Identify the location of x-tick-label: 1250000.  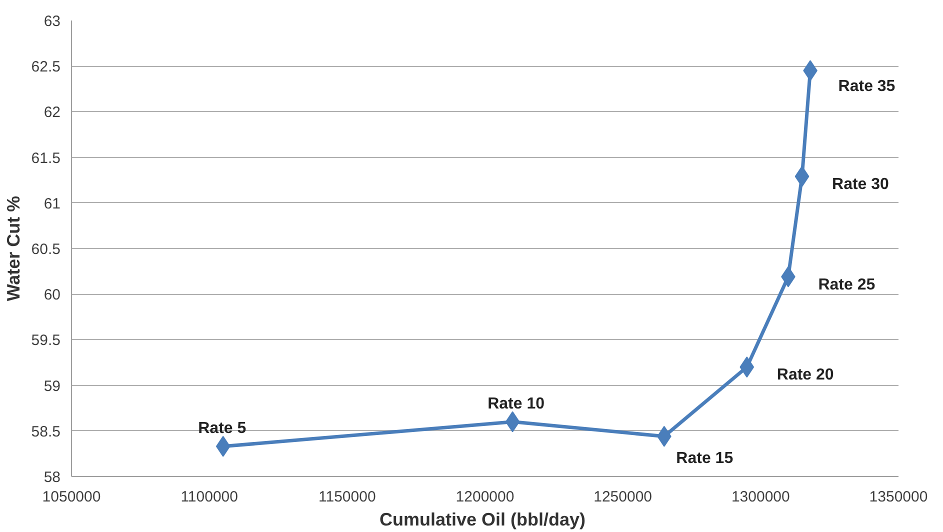
(623, 497).